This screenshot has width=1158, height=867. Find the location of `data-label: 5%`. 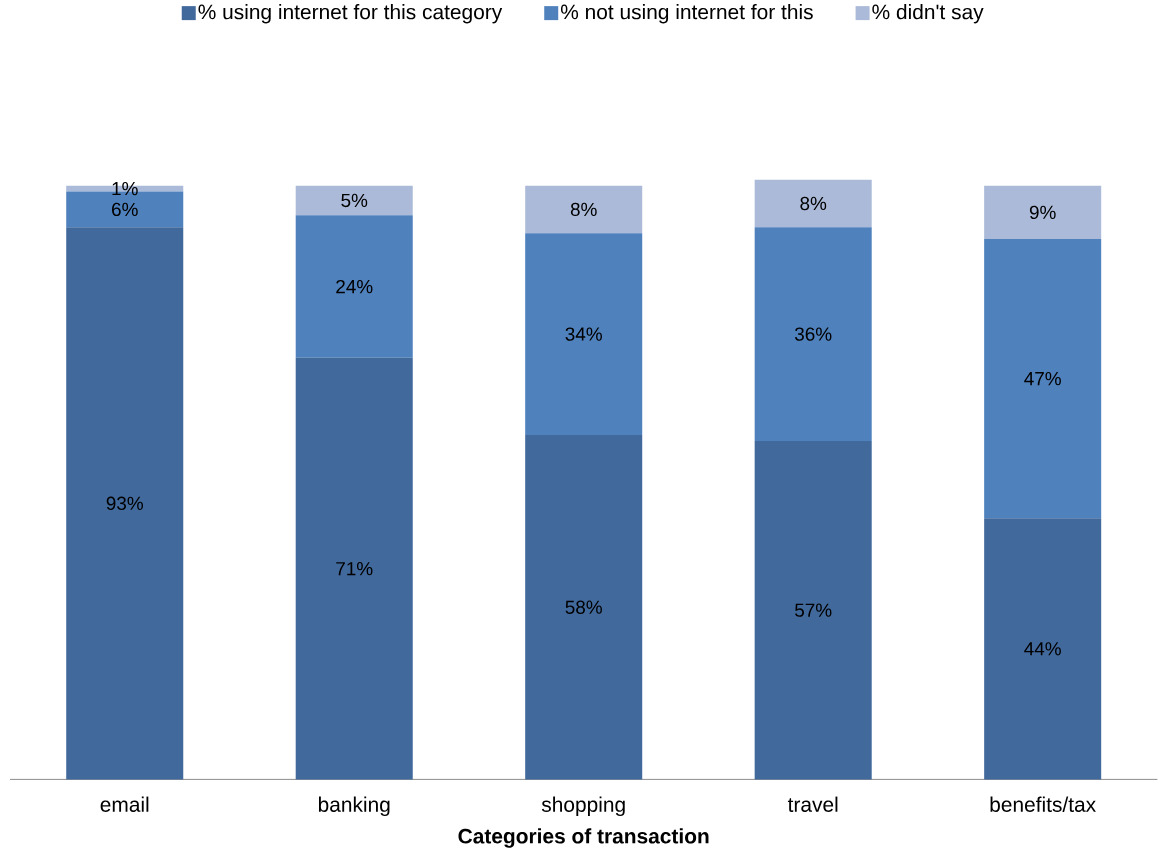

data-label: 5% is located at coordinates (354, 200).